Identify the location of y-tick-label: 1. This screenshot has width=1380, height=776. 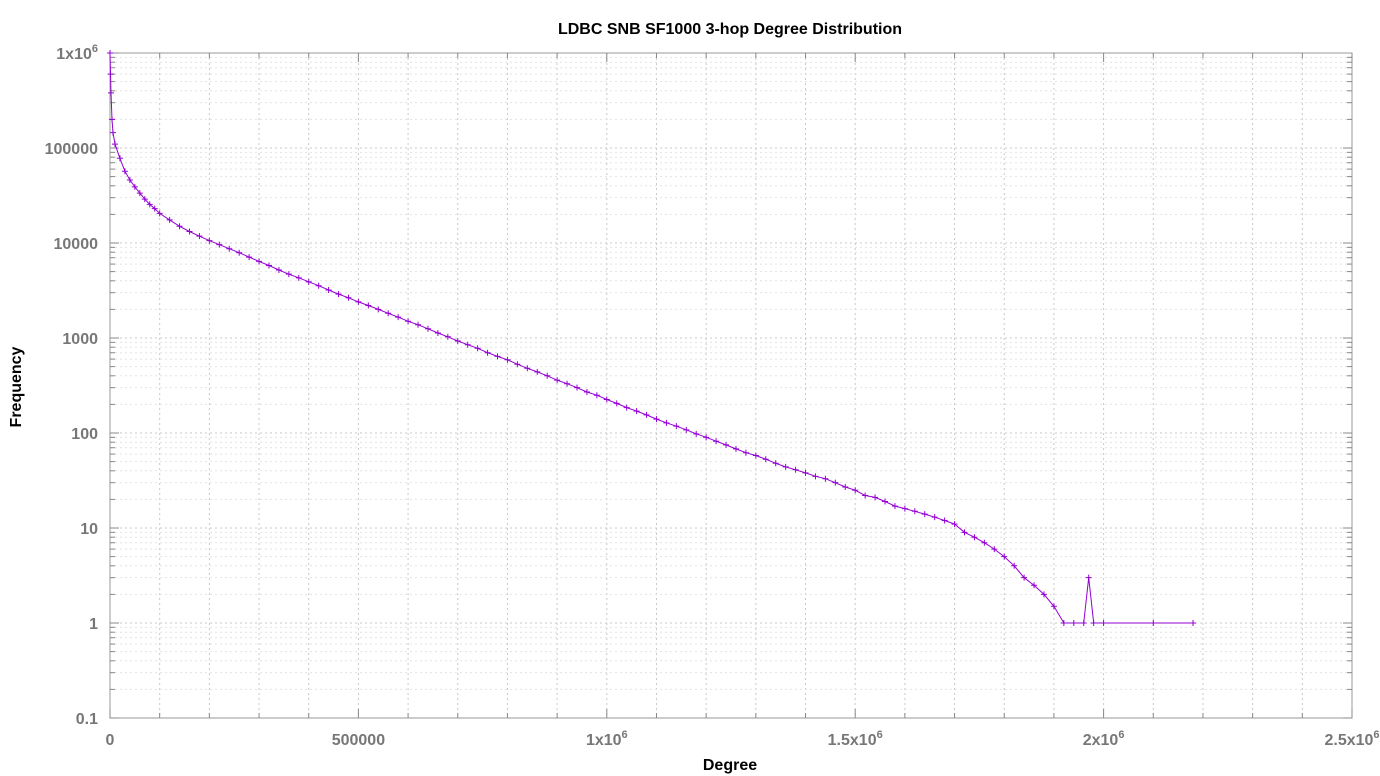
(93, 624).